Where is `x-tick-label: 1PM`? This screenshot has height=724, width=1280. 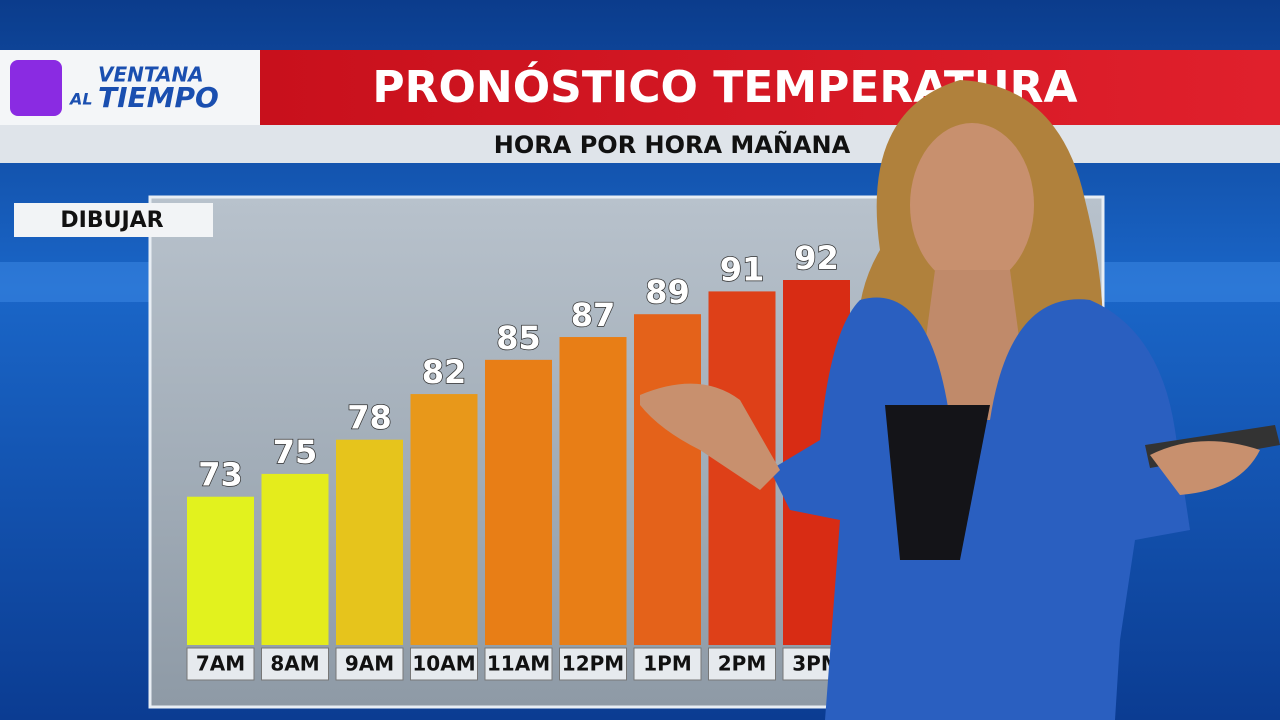 x-tick-label: 1PM is located at coordinates (667, 664).